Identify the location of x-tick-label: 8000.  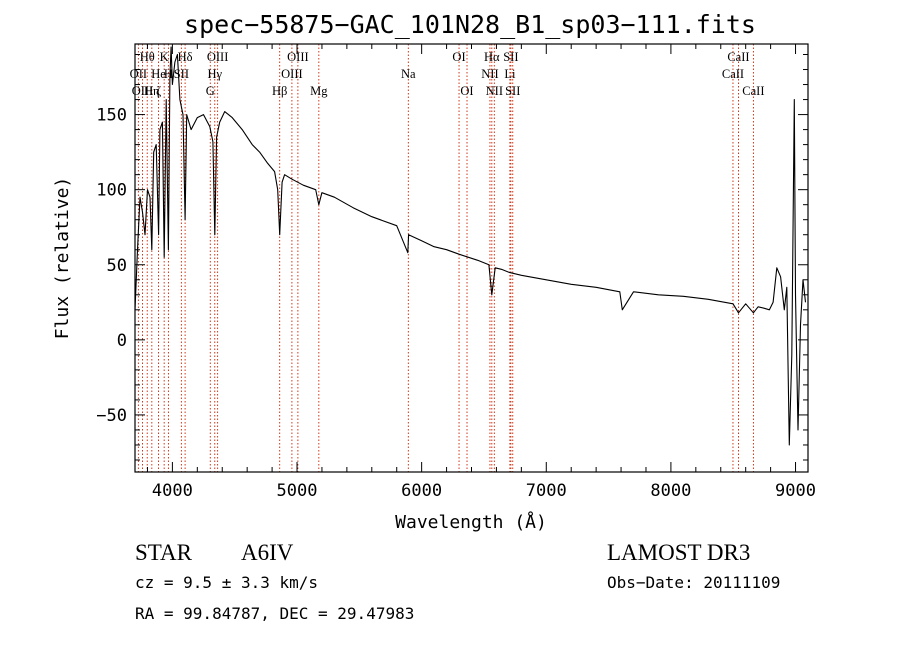
(670, 491).